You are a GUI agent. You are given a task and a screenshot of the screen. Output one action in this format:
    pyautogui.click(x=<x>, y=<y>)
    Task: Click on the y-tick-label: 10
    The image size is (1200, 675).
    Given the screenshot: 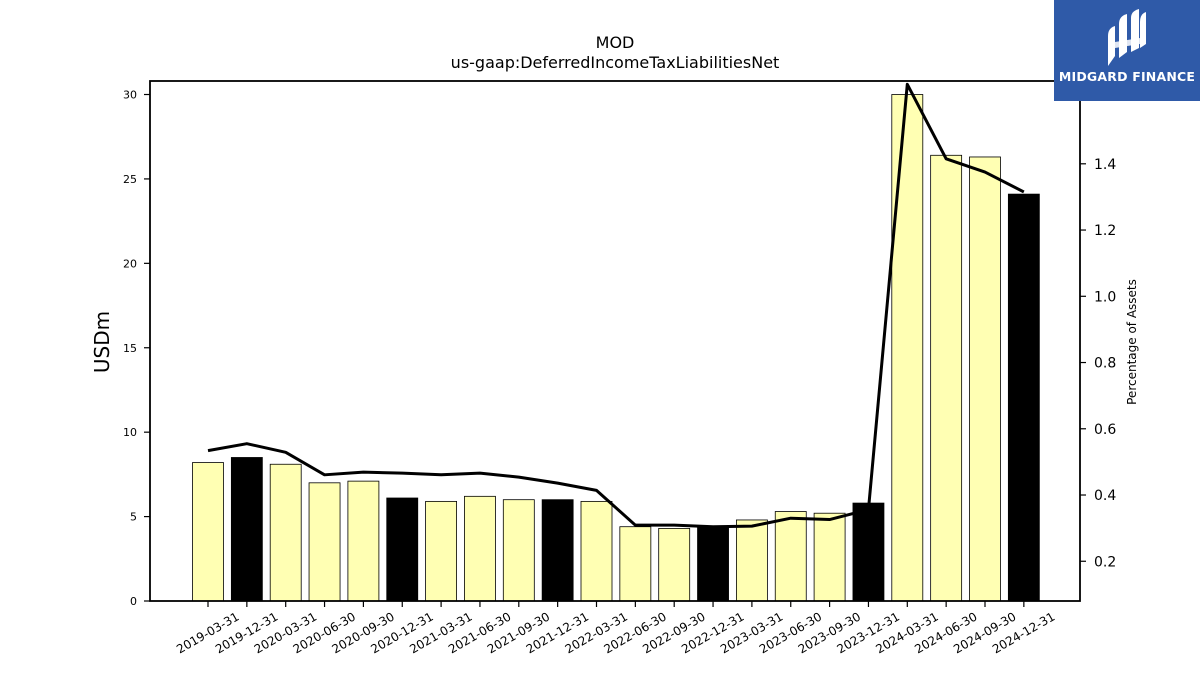 What is the action you would take?
    pyautogui.click(x=130, y=432)
    